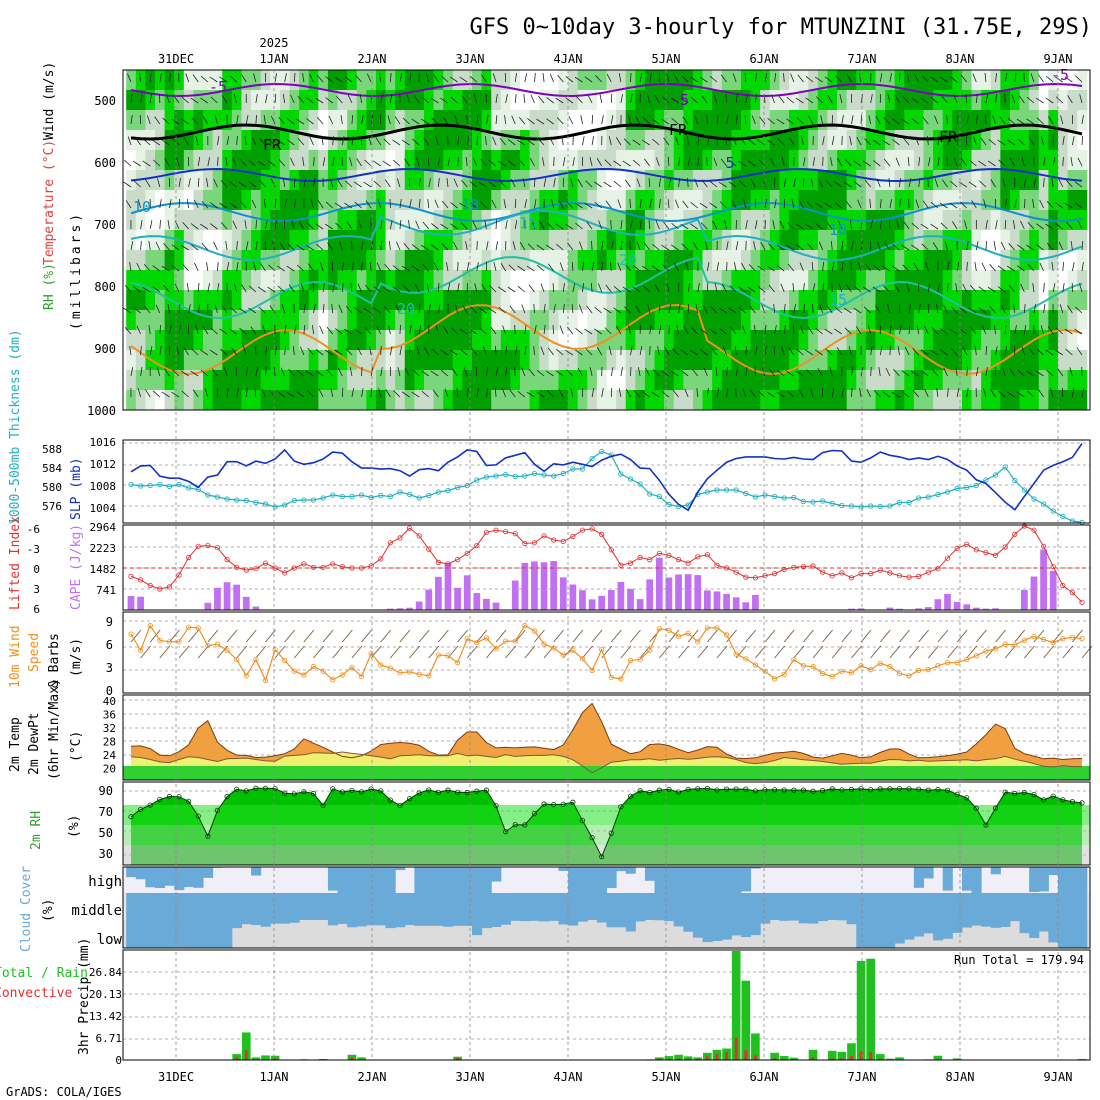  I want to click on pressure-tick: 1000, so click(101, 411).